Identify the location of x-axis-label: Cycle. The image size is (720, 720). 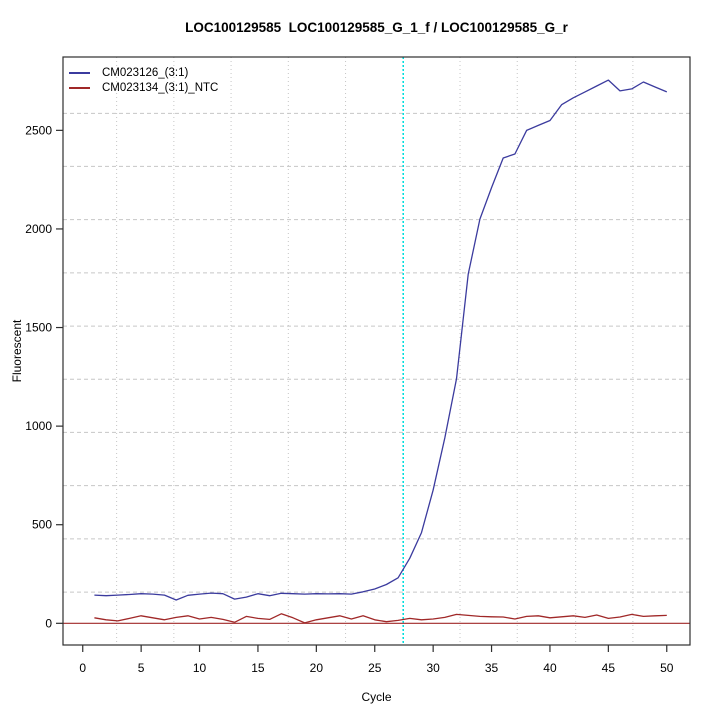
(376, 697).